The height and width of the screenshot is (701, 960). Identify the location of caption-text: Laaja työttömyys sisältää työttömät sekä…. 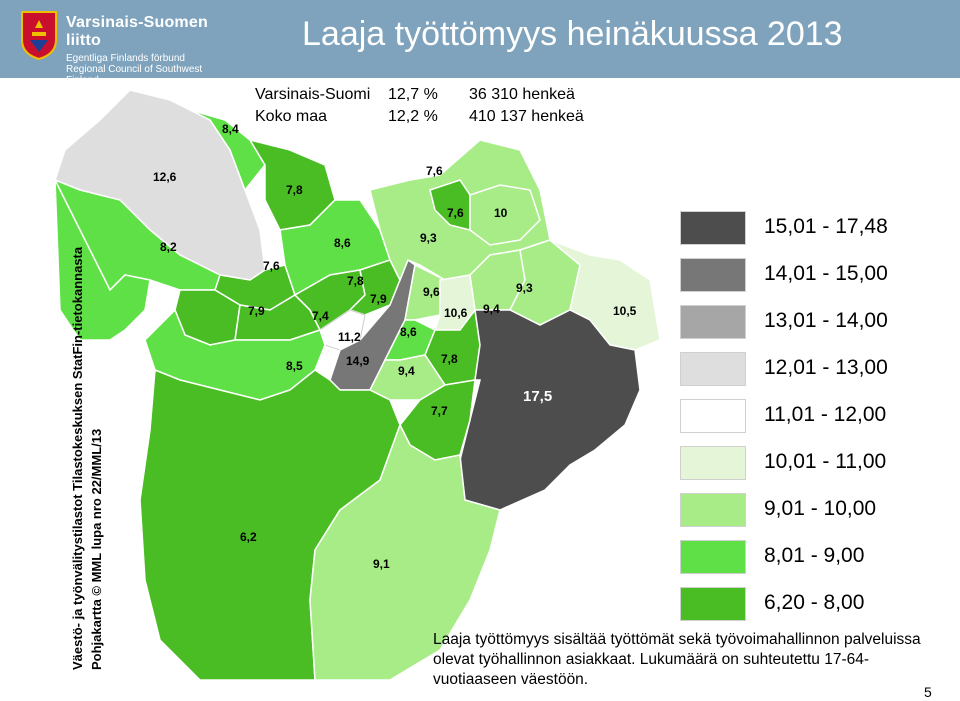
(677, 659).